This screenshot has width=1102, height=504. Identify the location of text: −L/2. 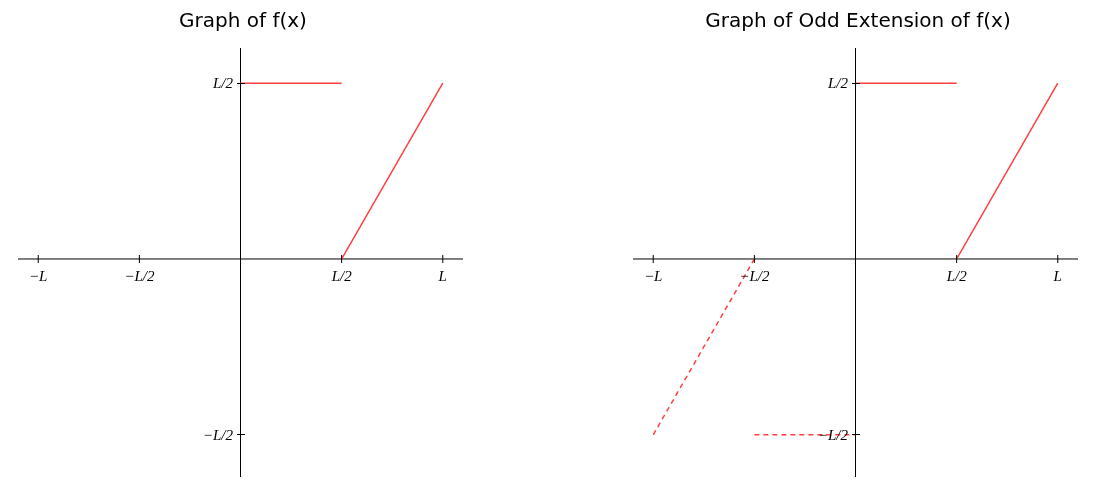
(217, 435).